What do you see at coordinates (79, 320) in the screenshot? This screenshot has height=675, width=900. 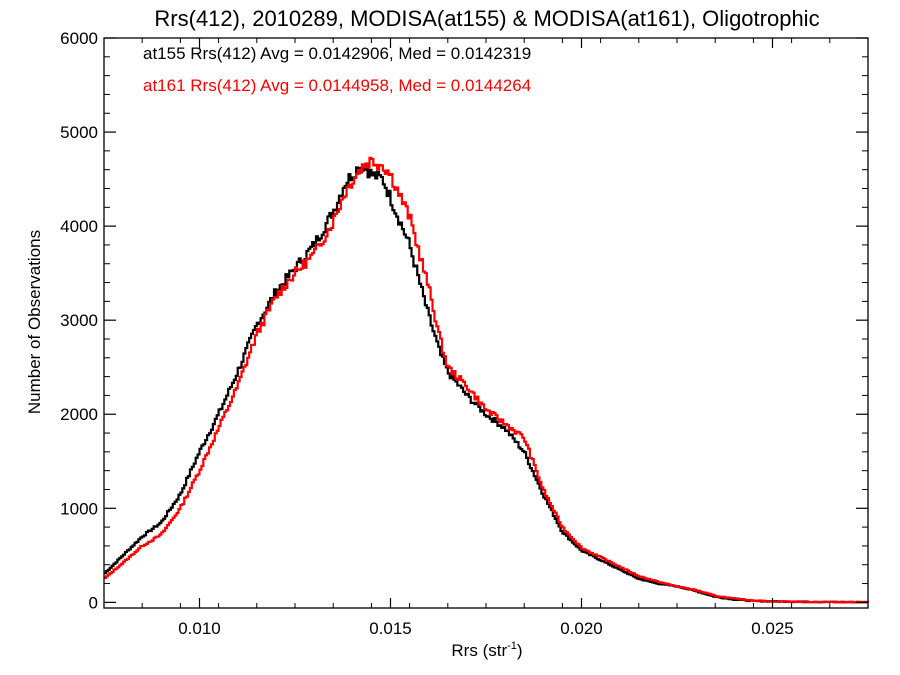 I see `y-tick-label: 3000` at bounding box center [79, 320].